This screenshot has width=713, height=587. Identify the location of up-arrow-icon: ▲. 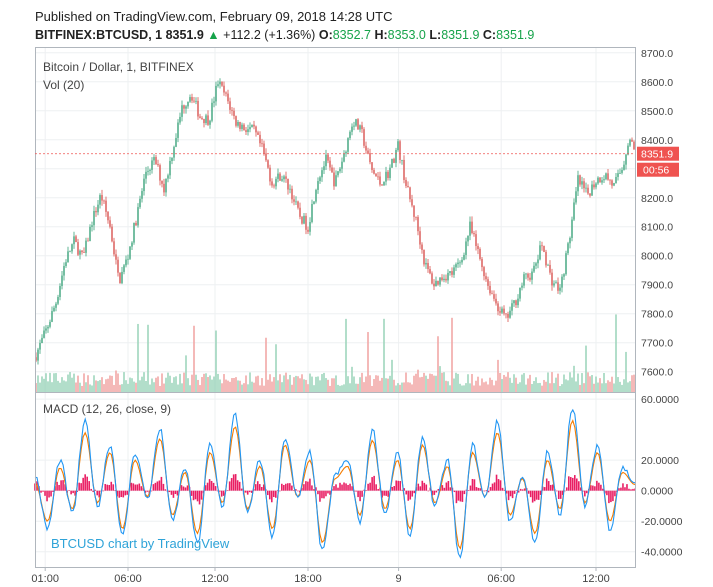
(213, 35).